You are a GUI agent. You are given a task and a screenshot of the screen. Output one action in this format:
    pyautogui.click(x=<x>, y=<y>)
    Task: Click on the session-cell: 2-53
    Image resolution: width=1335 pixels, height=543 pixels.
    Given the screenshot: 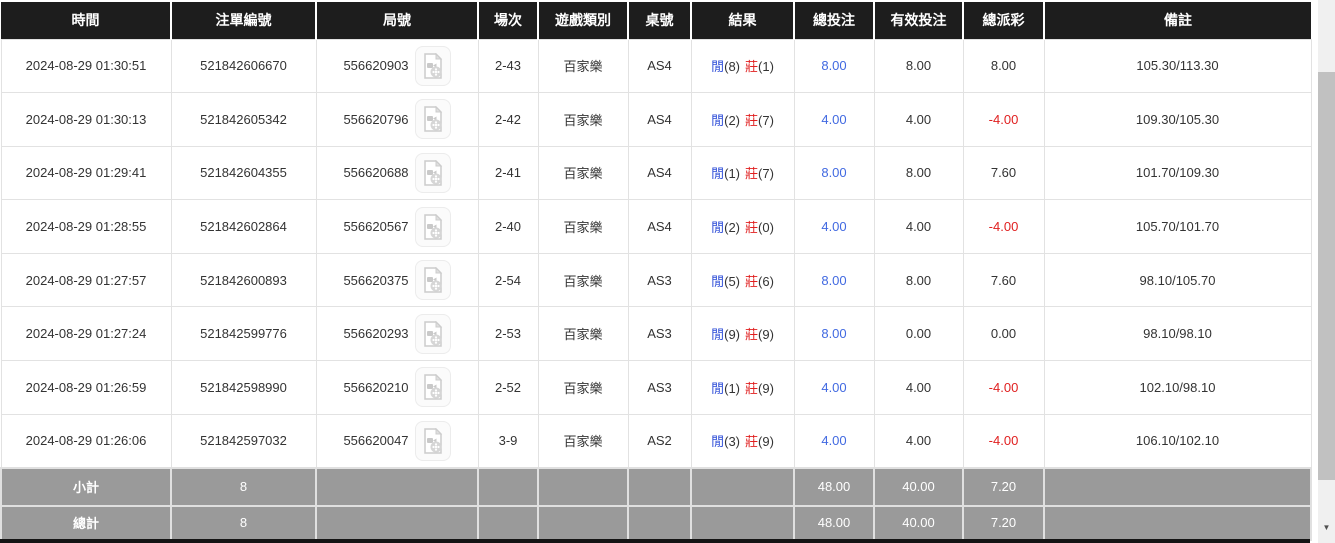 What is the action you would take?
    pyautogui.click(x=508, y=334)
    